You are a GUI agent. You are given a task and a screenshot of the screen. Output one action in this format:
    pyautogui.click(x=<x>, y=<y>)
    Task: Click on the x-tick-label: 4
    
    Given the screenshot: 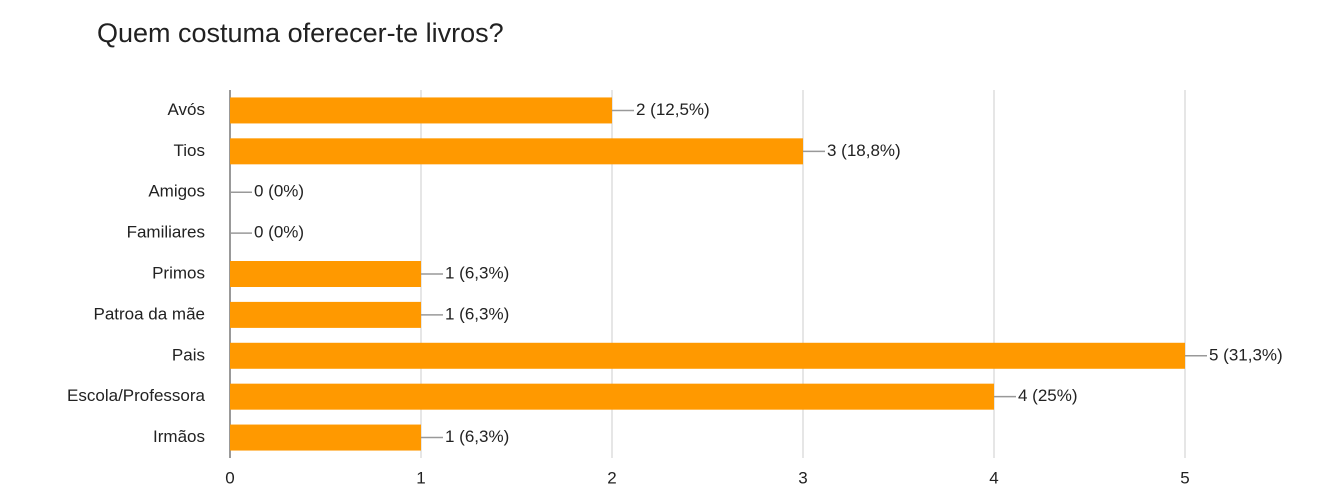 What is the action you would take?
    pyautogui.click(x=993, y=477)
    